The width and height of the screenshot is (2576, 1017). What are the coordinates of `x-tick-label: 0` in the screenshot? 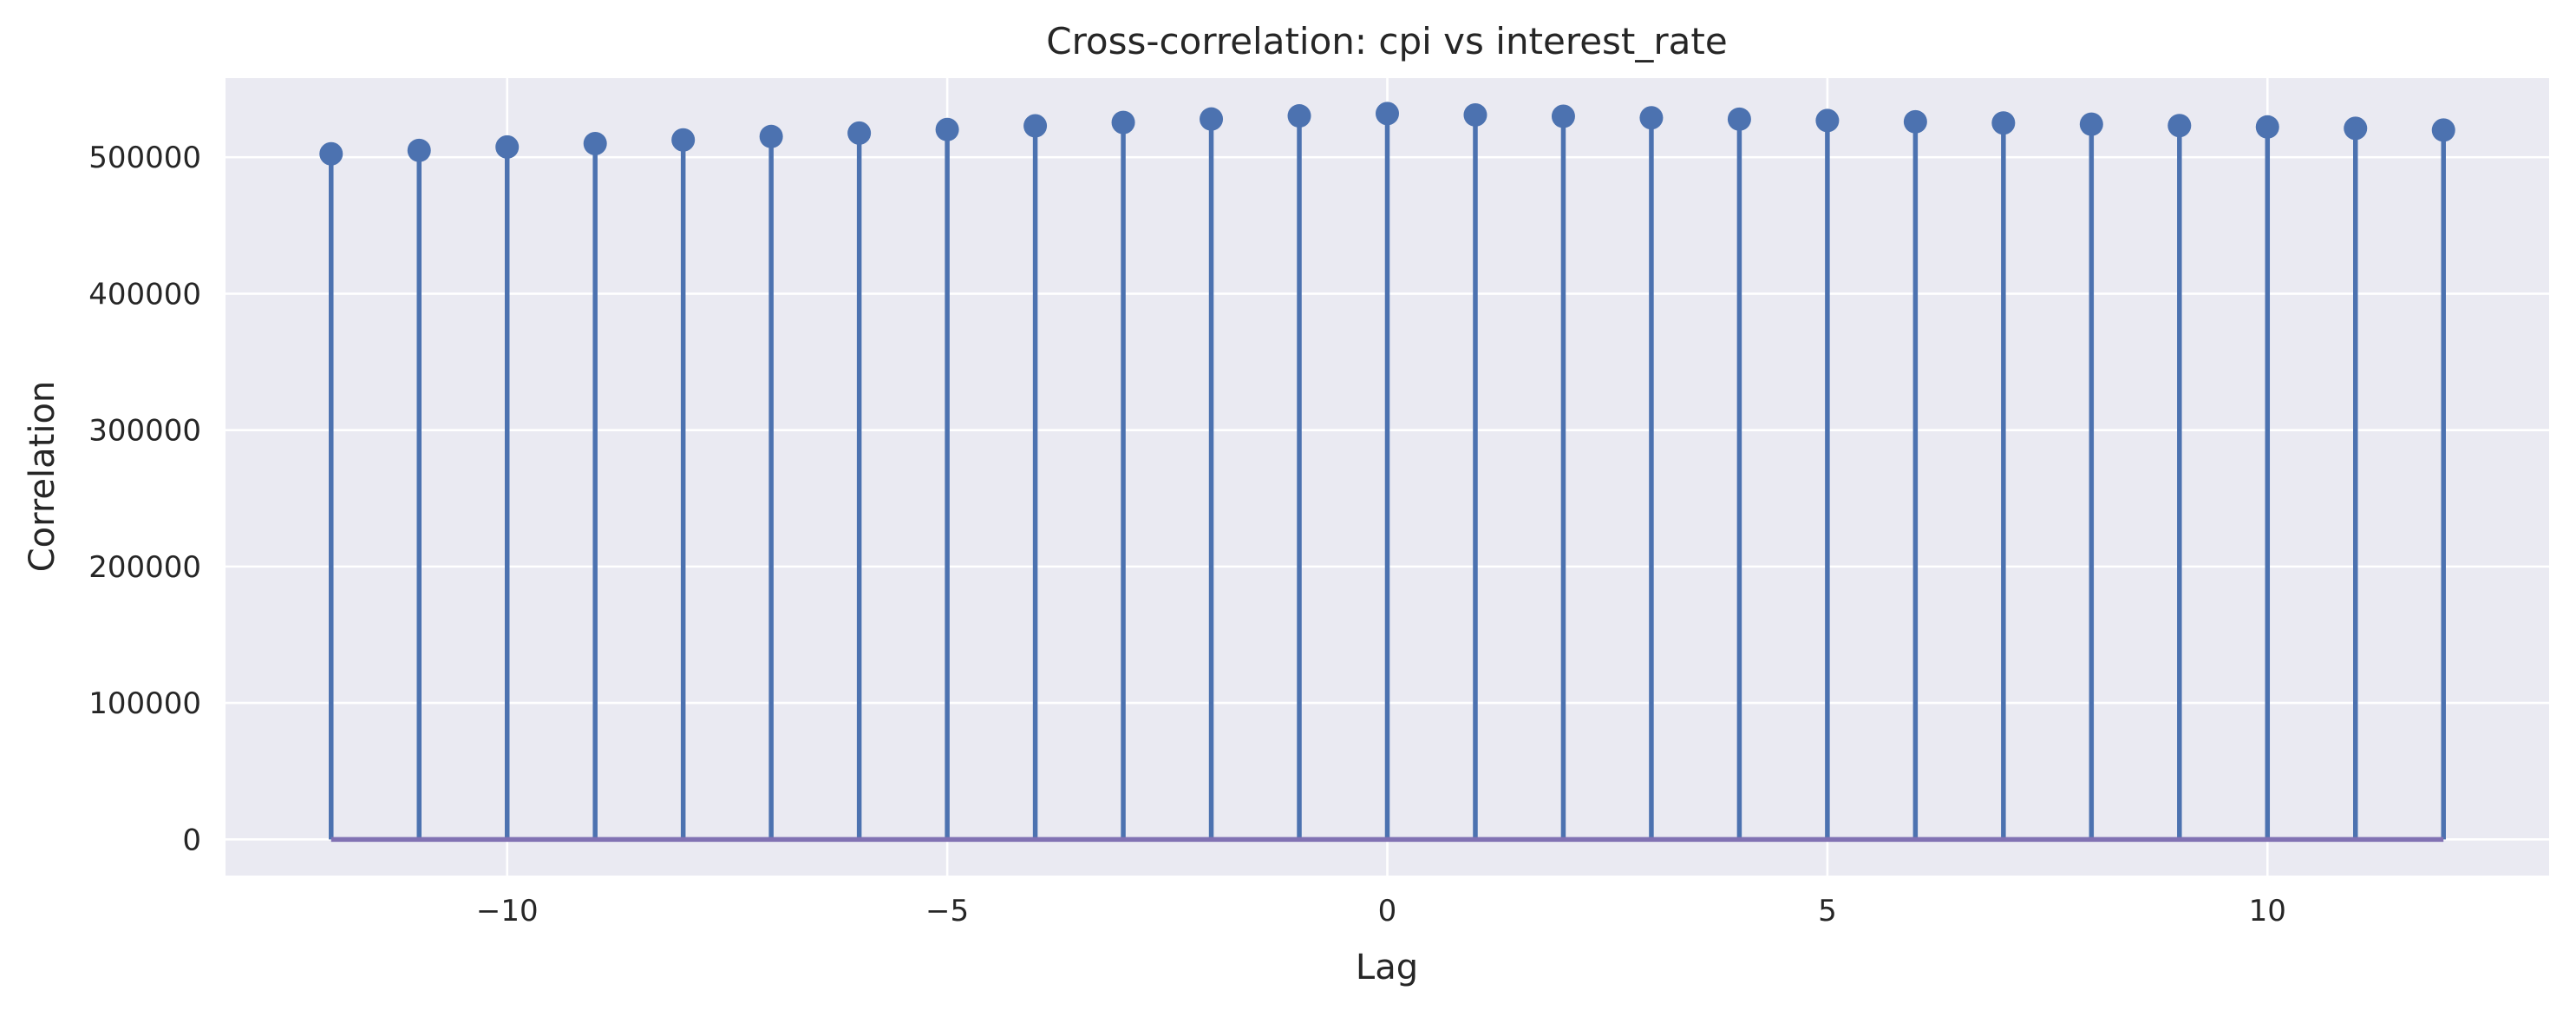 It's located at (1387, 911).